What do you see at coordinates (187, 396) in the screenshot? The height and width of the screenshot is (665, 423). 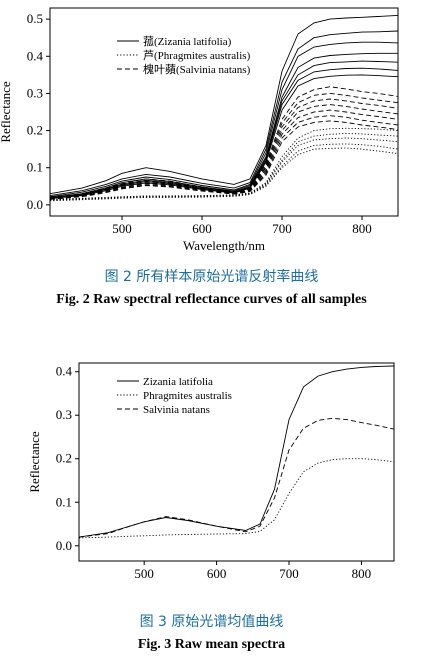 I see `legend-label: Phragmites australis` at bounding box center [187, 396].